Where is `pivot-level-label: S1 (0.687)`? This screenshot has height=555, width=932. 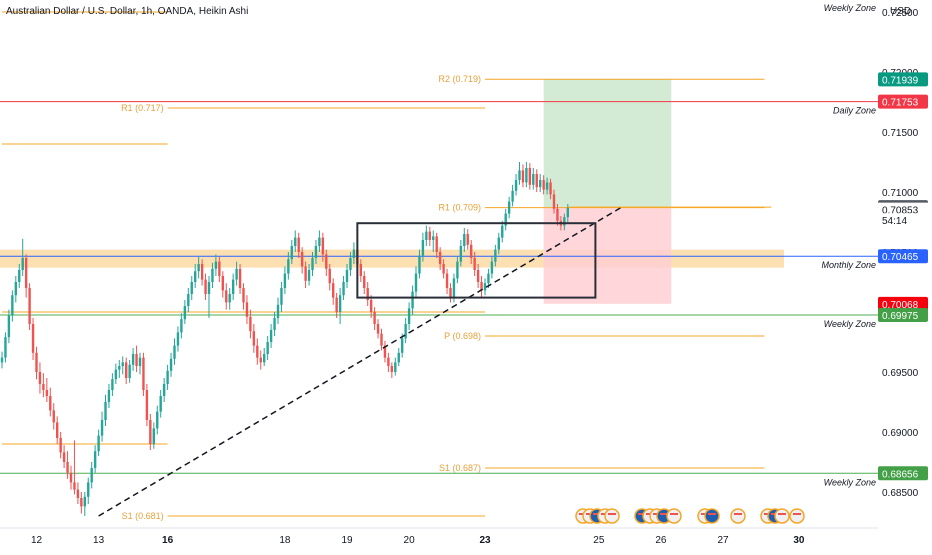 pivot-level-label: S1 (0.687) is located at coordinates (460, 468).